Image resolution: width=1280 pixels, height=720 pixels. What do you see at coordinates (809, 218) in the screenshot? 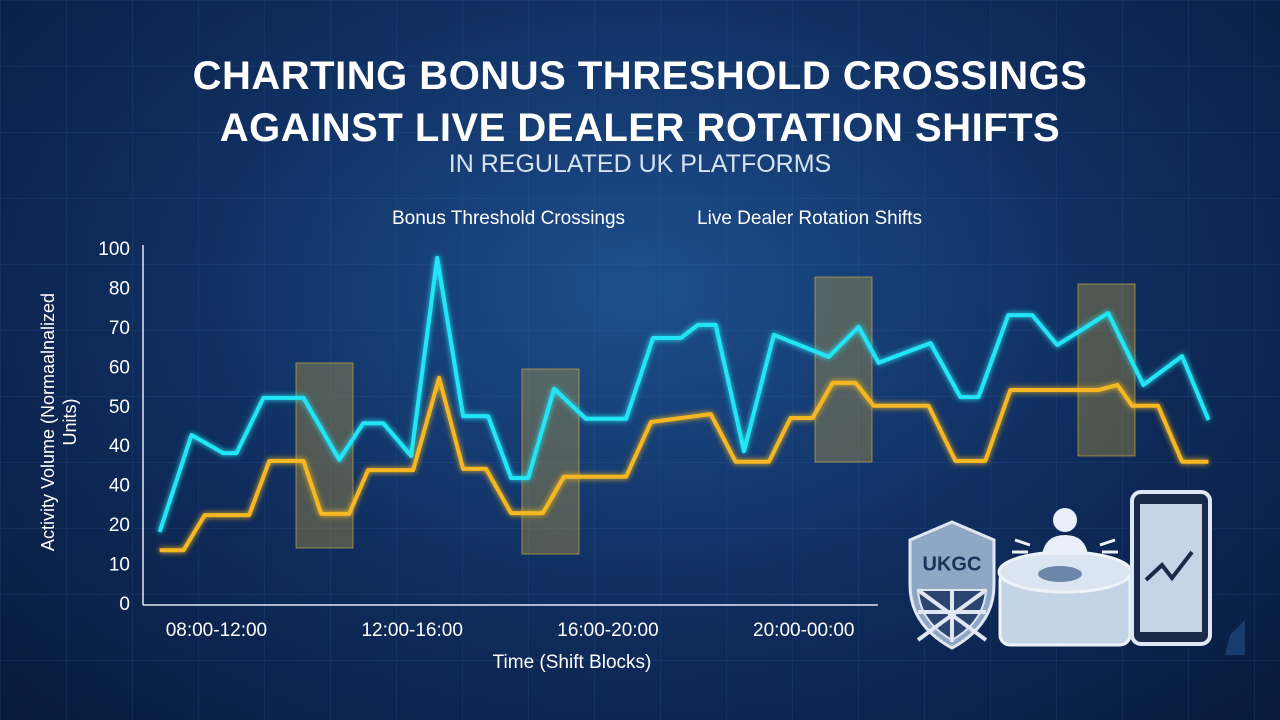
I see `legend-label: Live Dealer Rotation Shifts` at bounding box center [809, 218].